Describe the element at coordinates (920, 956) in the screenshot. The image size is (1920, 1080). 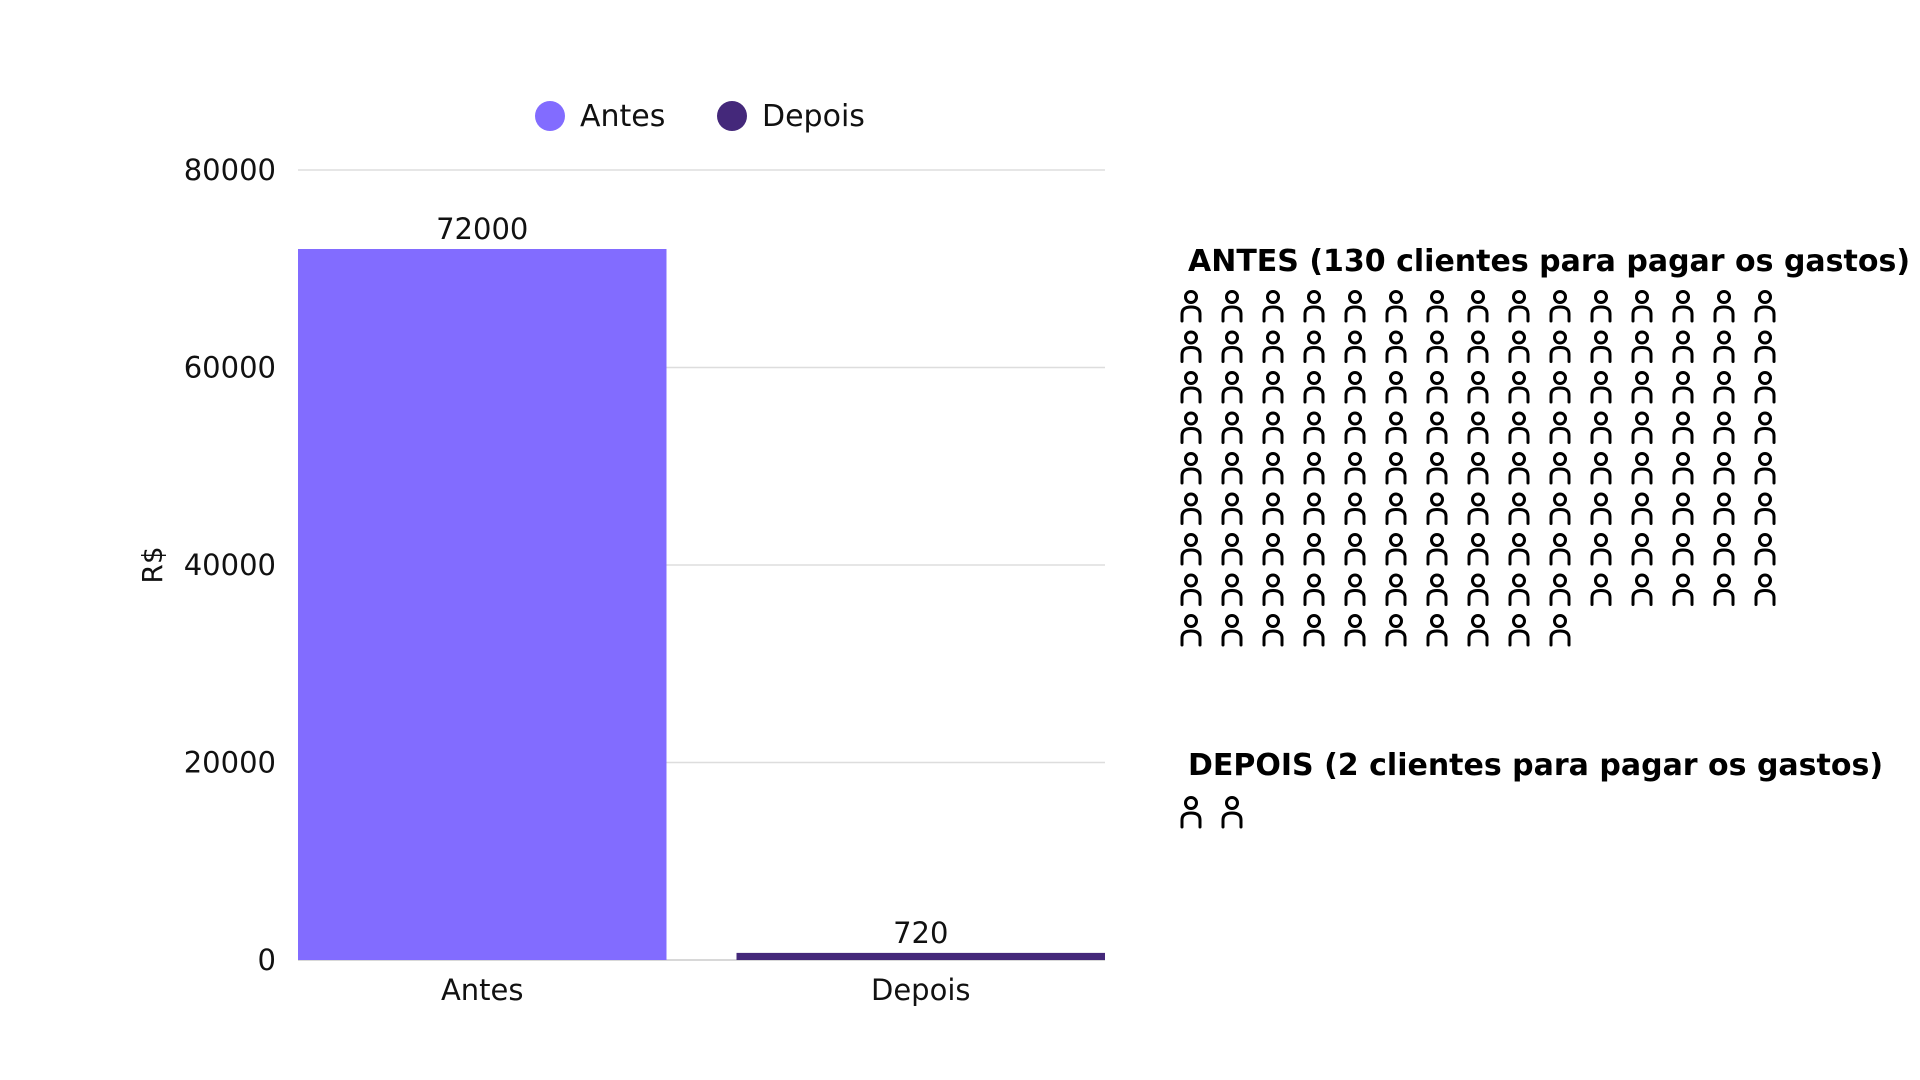
I see `bar-depois` at that location.